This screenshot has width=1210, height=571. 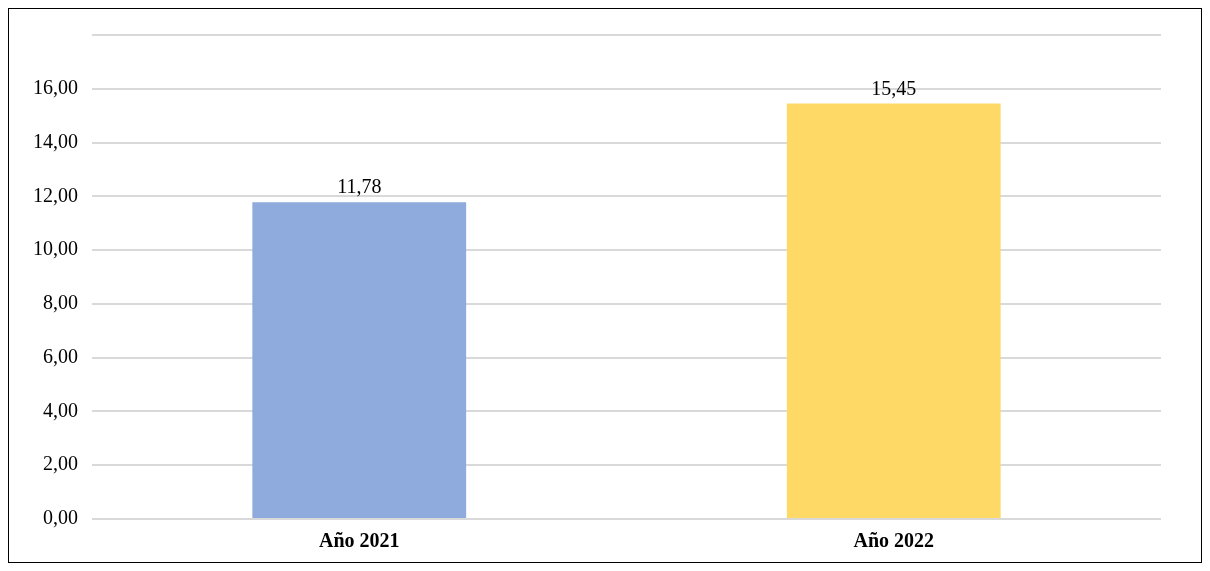 I want to click on x-tick-label: Año 2022, so click(x=894, y=540).